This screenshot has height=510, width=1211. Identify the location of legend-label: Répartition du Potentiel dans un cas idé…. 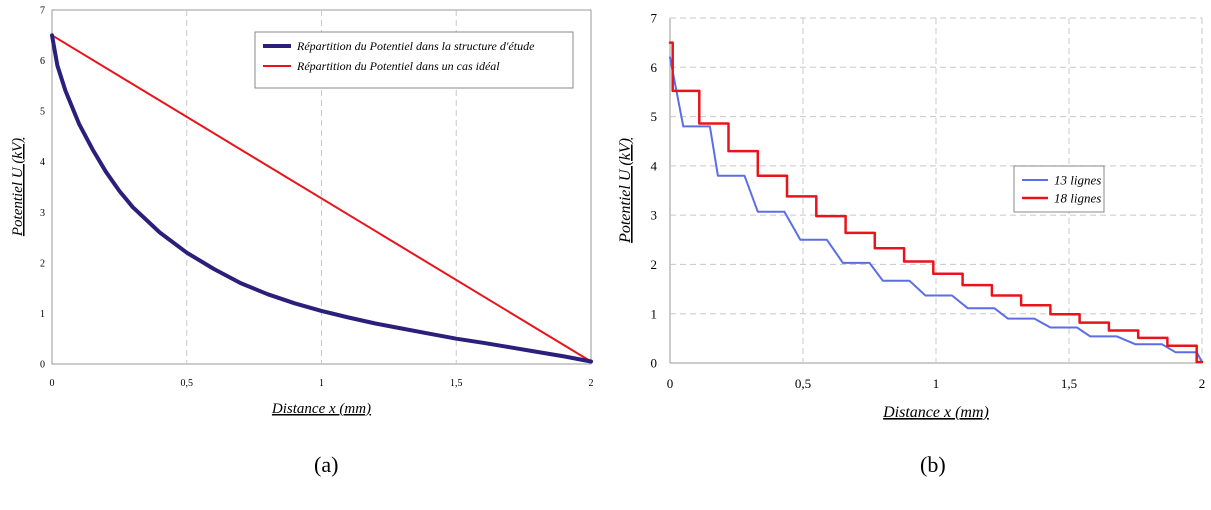
(398, 66).